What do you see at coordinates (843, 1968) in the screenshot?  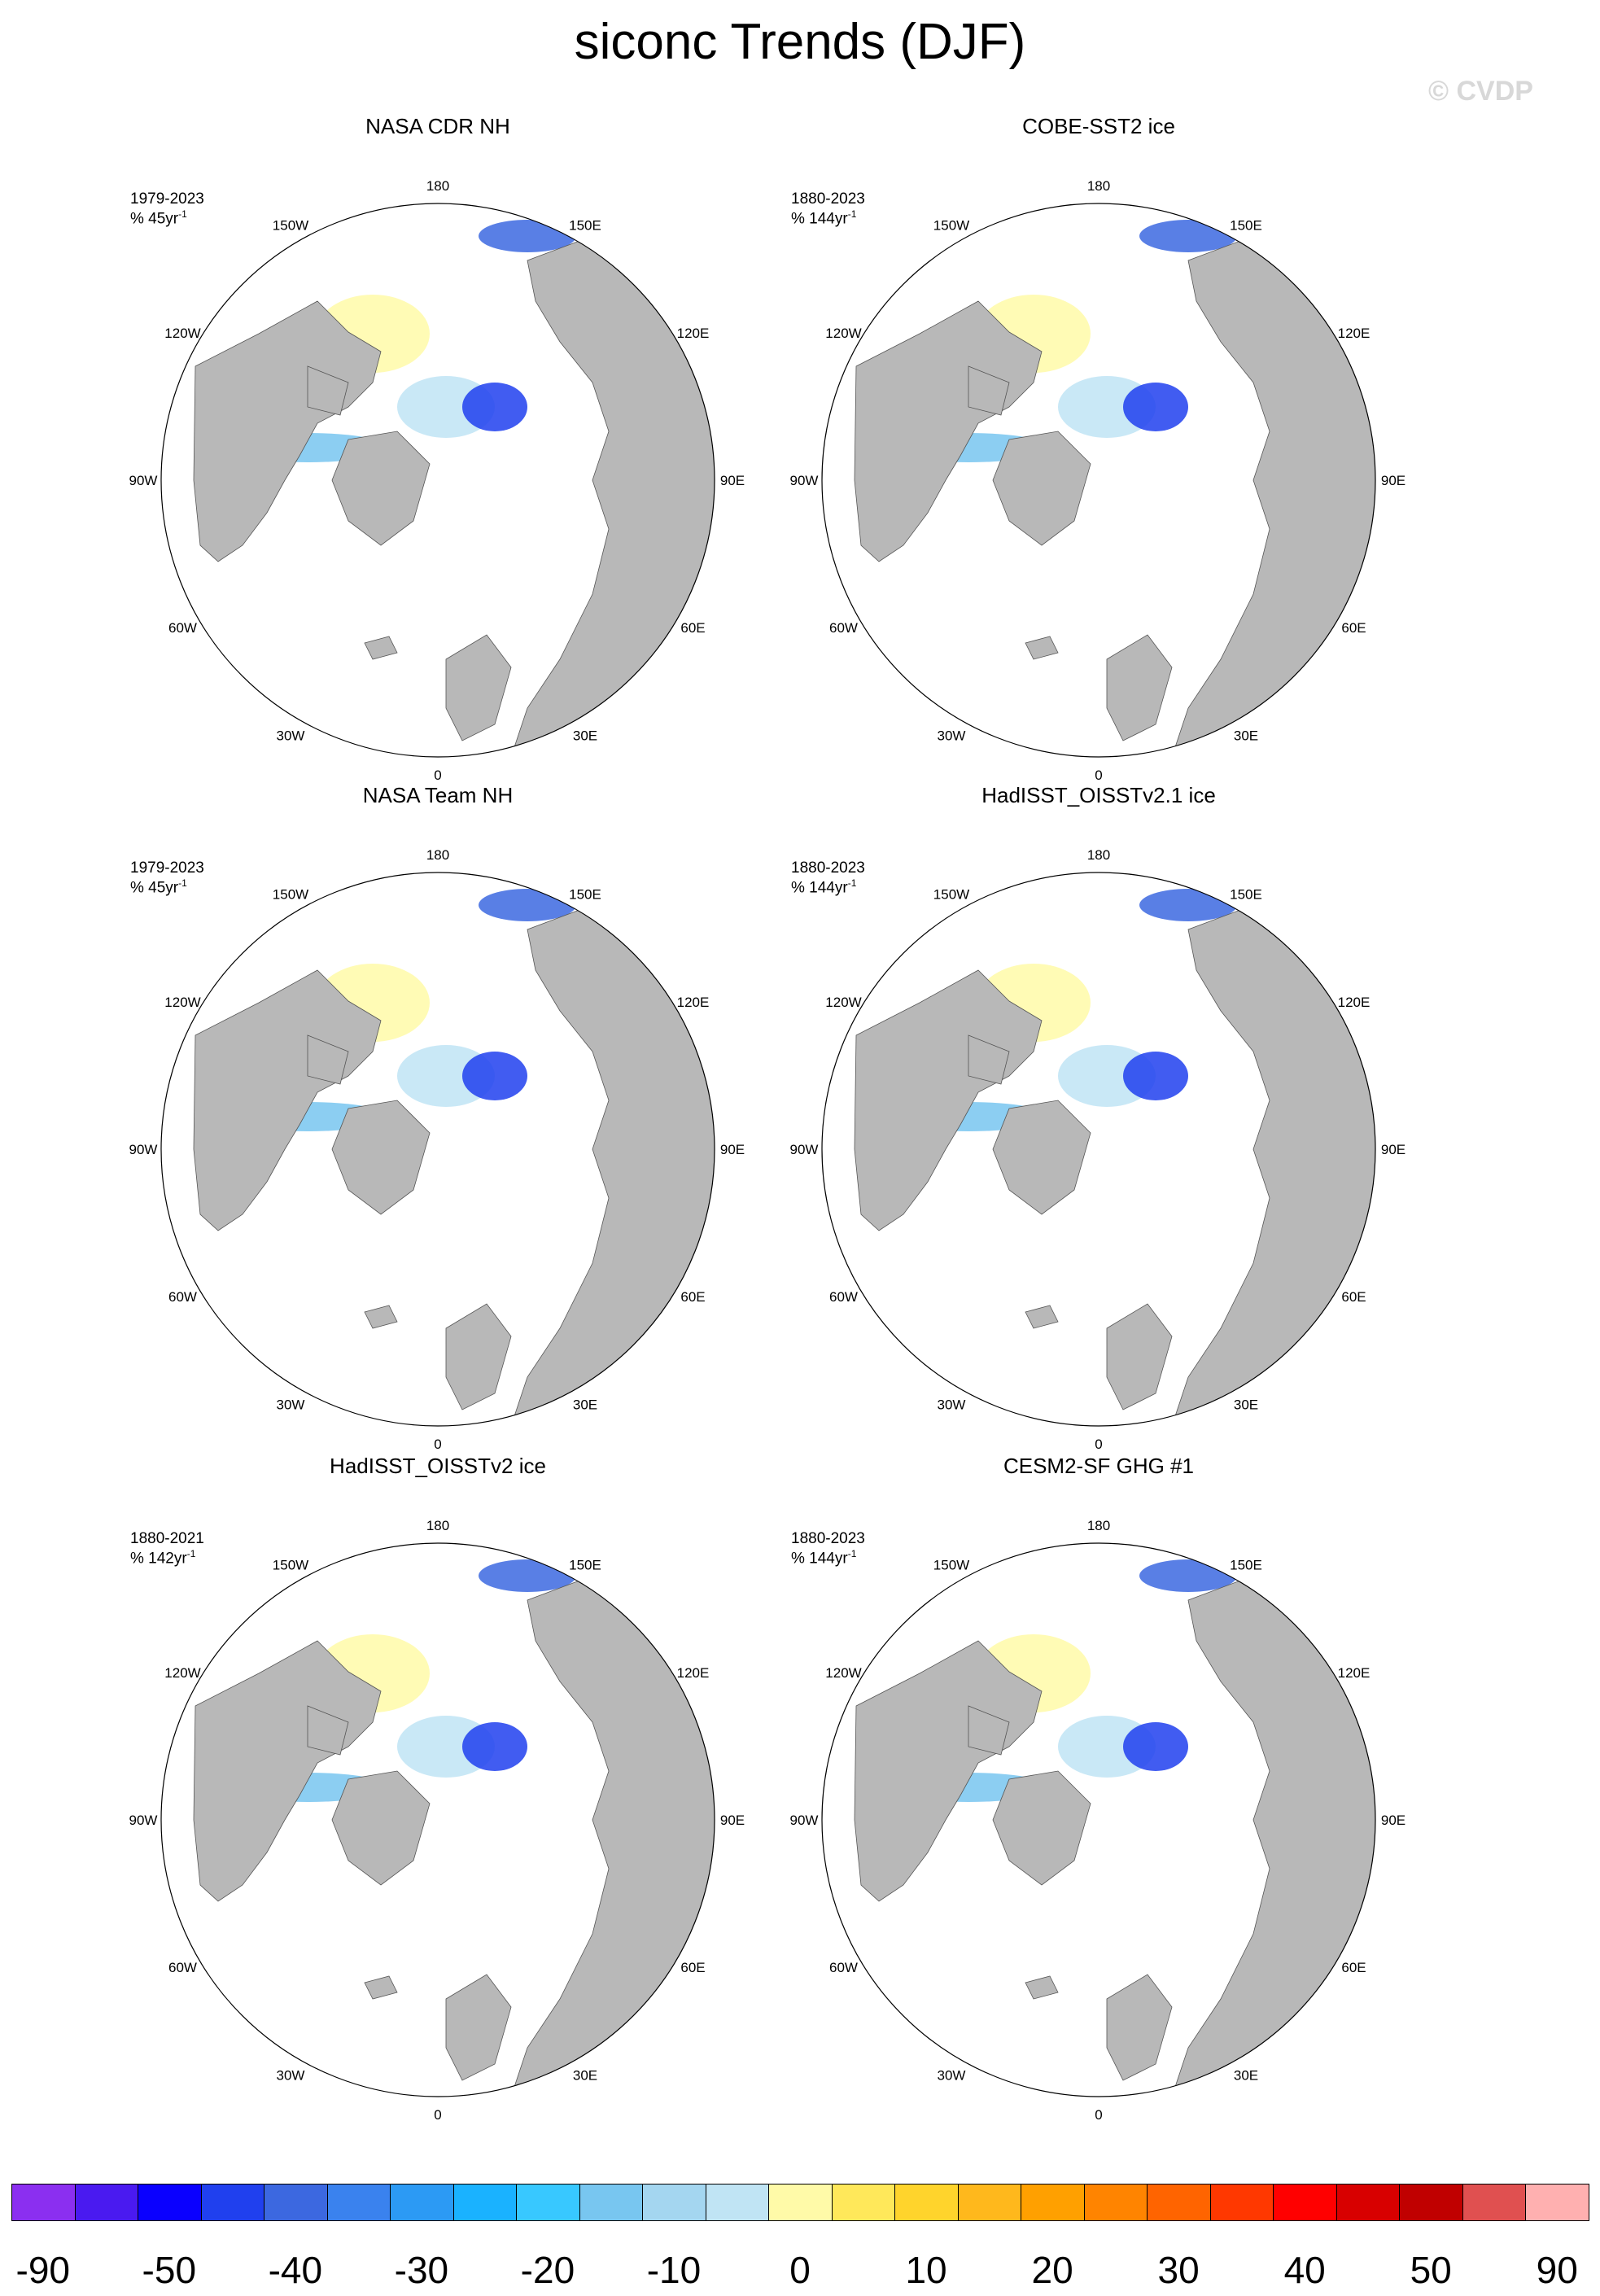 I see `longitude-label: 60W` at bounding box center [843, 1968].